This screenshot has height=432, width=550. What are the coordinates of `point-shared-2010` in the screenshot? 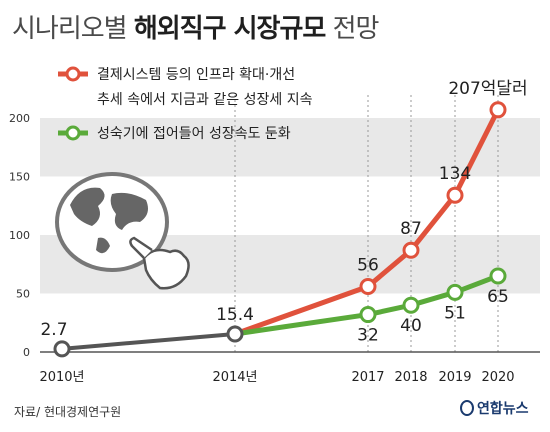 It's located at (62, 349).